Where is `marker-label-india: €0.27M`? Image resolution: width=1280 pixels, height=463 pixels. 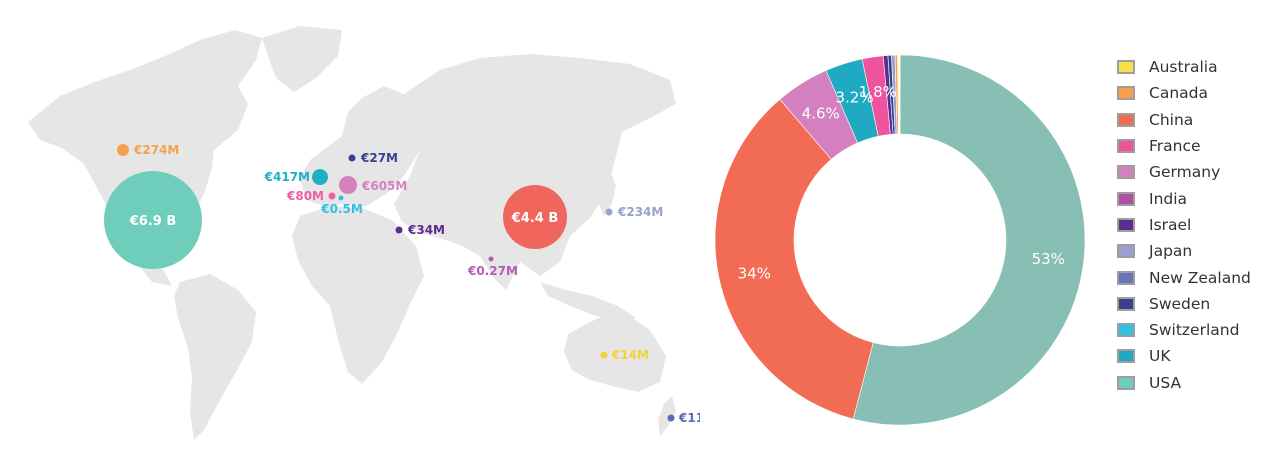 marker-label-india: €0.27M is located at coordinates (492, 271).